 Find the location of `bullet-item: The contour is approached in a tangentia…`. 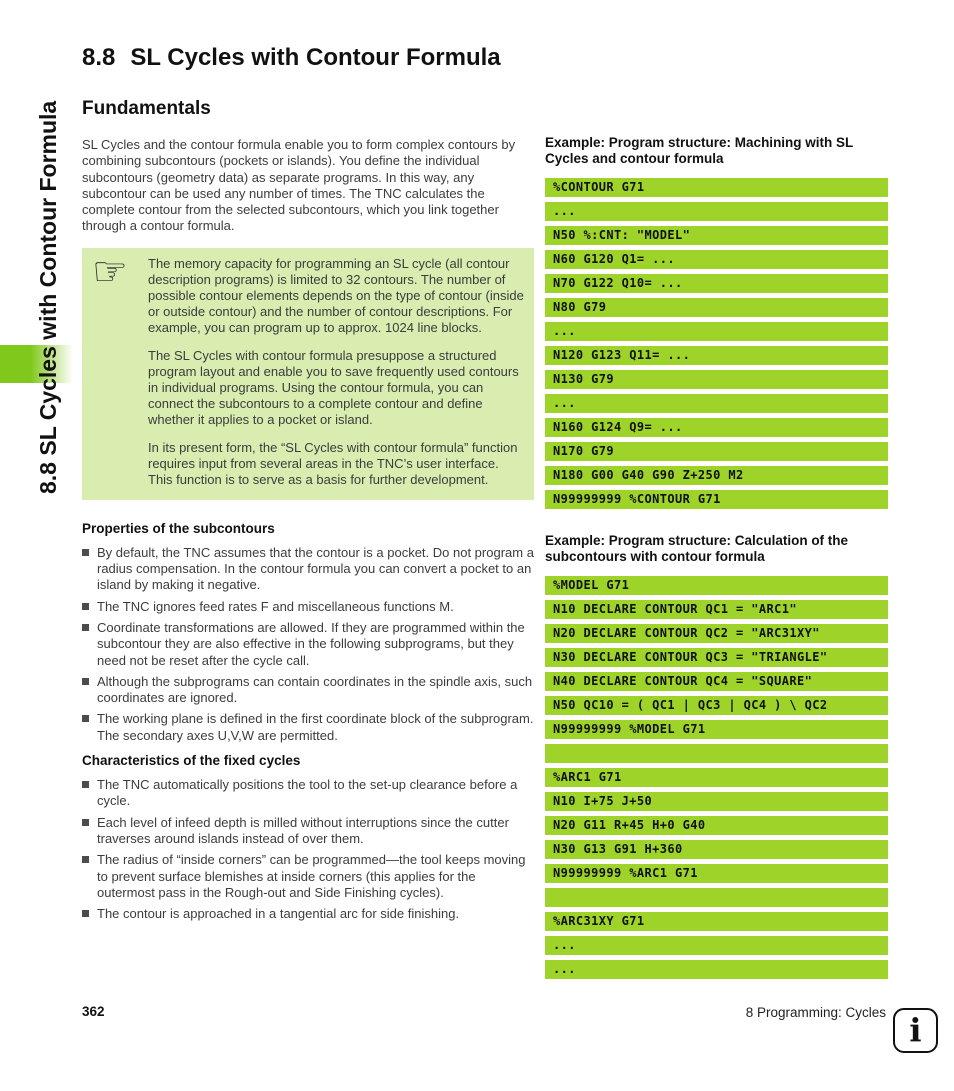

bullet-item: The contour is approached in a tangentia… is located at coordinates (308, 914).